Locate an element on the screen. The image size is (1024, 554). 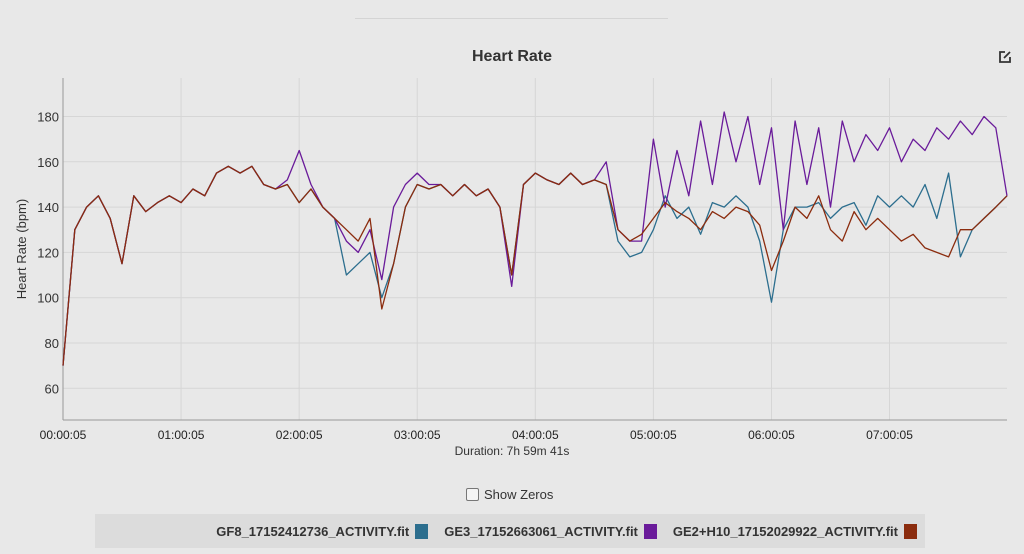
y-tick-label: 80 is located at coordinates (52, 343).